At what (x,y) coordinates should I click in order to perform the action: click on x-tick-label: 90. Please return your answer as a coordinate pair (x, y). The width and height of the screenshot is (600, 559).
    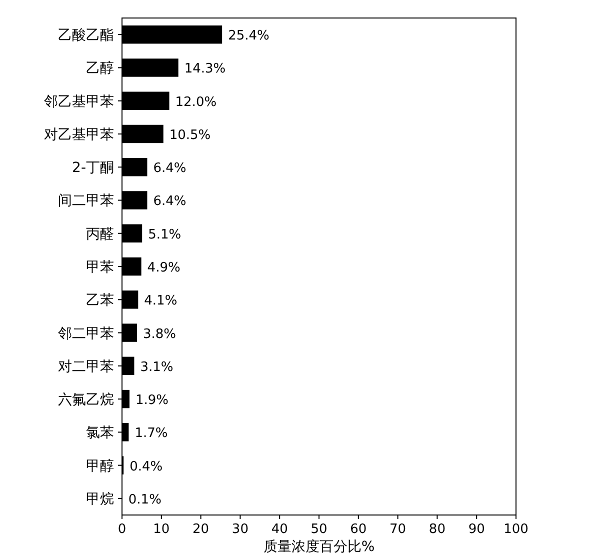
    Looking at the image, I should click on (476, 529).